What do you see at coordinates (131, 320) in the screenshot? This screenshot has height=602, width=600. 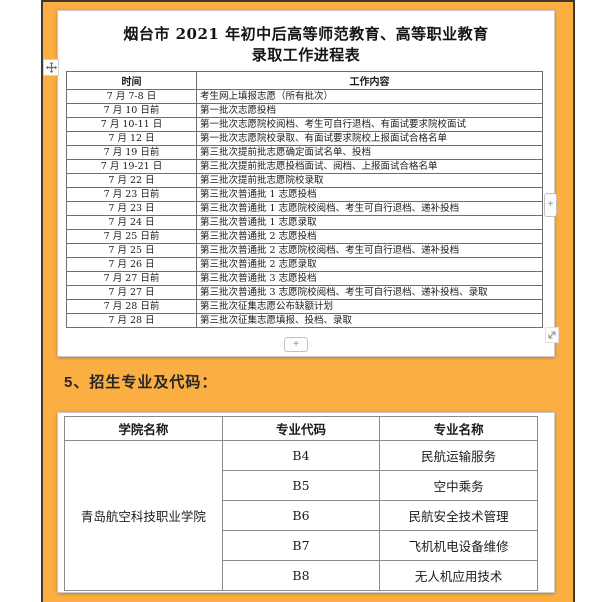 I see `time-cell: 7 月 28 日` at bounding box center [131, 320].